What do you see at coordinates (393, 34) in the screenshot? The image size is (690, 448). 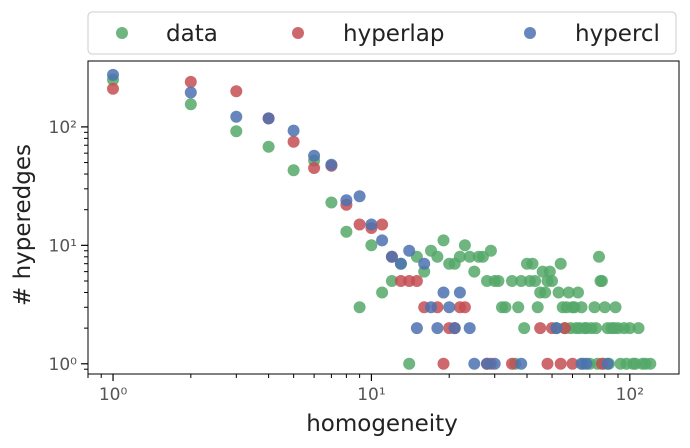 I see `legend-label-hyperlap: hyperlap` at bounding box center [393, 34].